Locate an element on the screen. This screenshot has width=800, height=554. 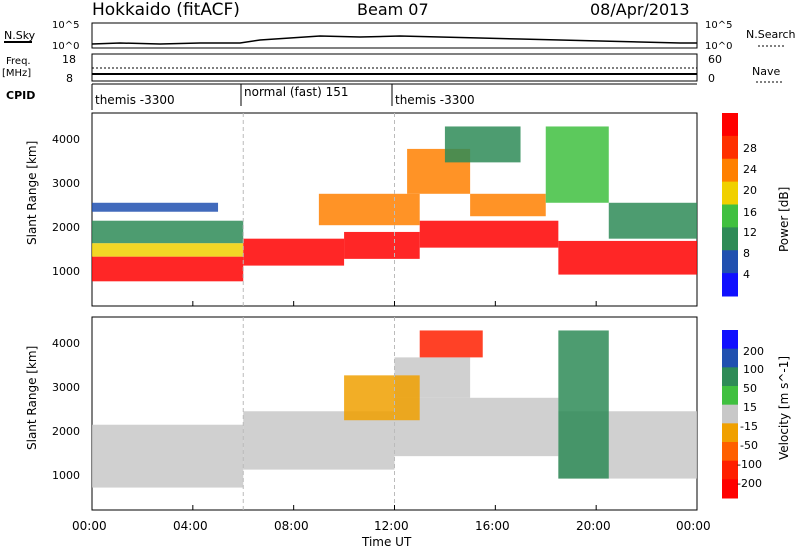
power-ylabel: Slant Range [km] is located at coordinates (32, 193).